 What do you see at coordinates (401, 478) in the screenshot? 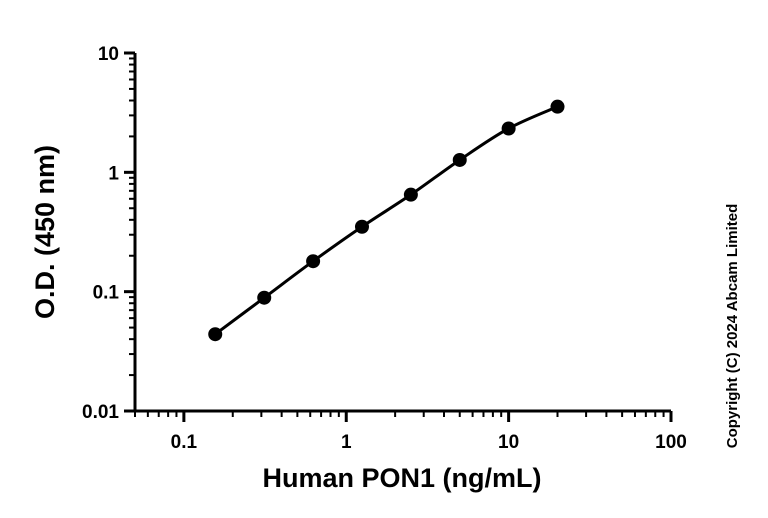
I see `x-axis-title: Human PON1 (ng/mL)` at bounding box center [401, 478].